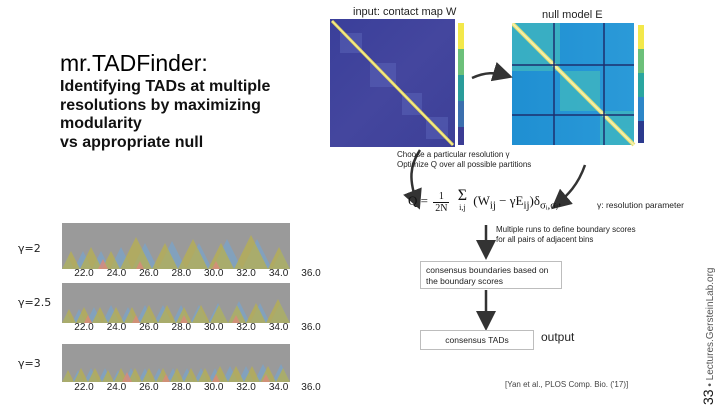 The image size is (720, 405). Describe the element at coordinates (567, 384) in the screenshot. I see `citation: [Yan et al., PLOS Comp. Bio. ('17)]` at that location.